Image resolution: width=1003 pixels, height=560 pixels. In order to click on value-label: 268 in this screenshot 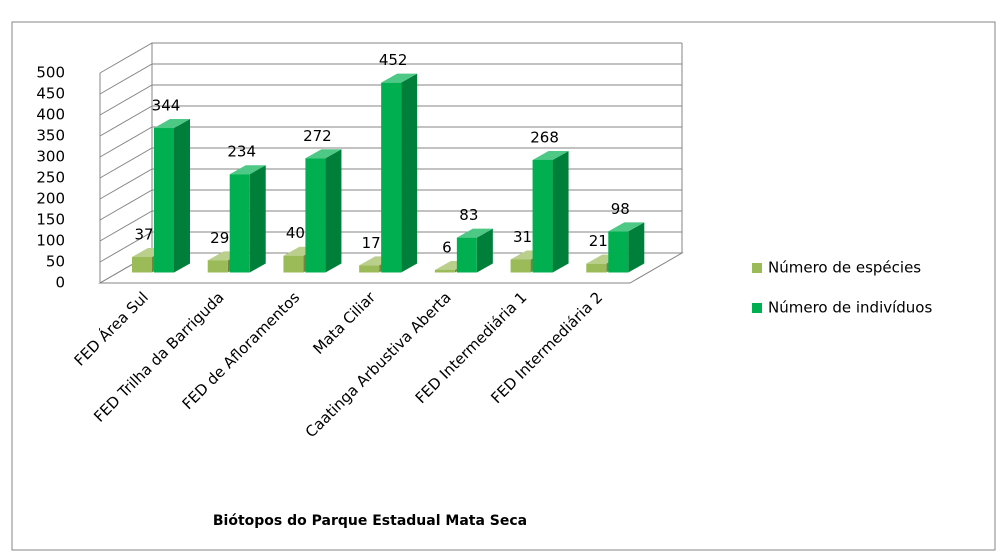, I will do `click(544, 137)`.